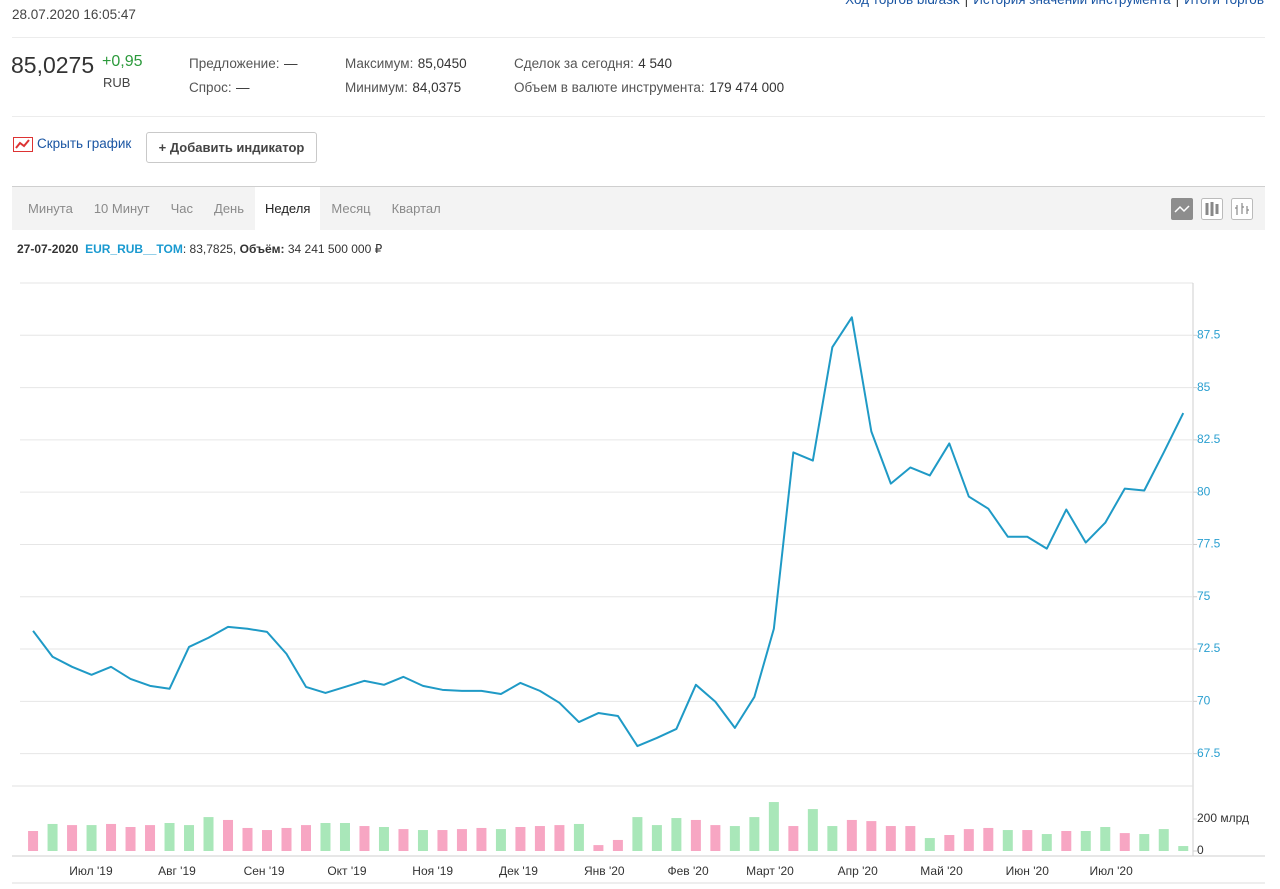 Image resolution: width=1280 pixels, height=889 pixels. I want to click on field-label: Объем в валюте инструмента:, so click(609, 87).